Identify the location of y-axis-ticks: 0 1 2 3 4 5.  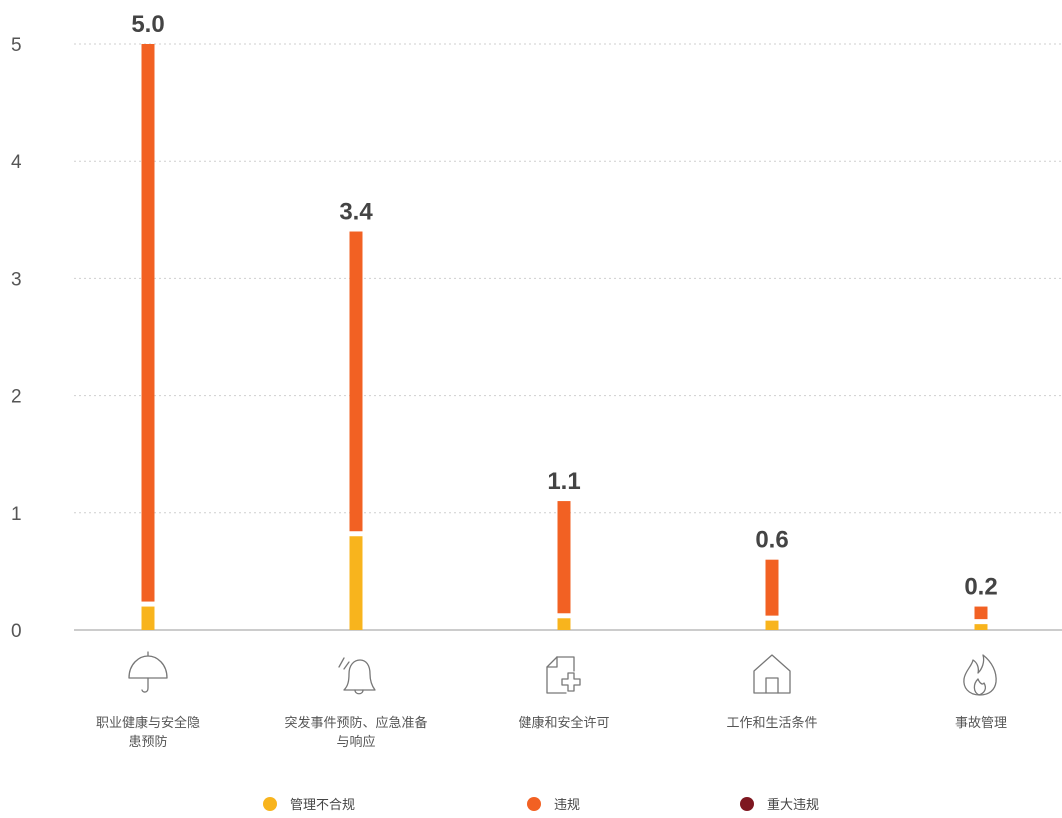
(16, 338).